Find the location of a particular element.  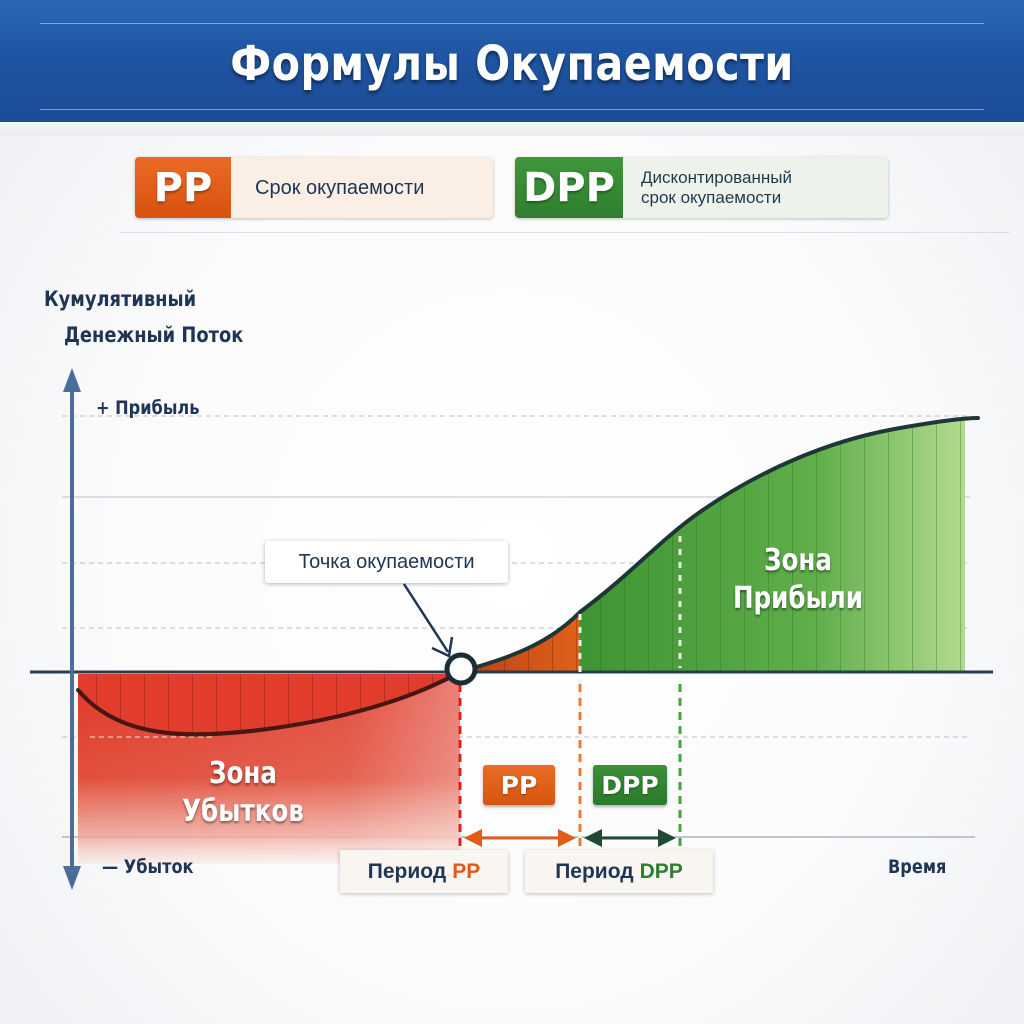

period-dpp-label: Период DPP is located at coordinates (619, 871).